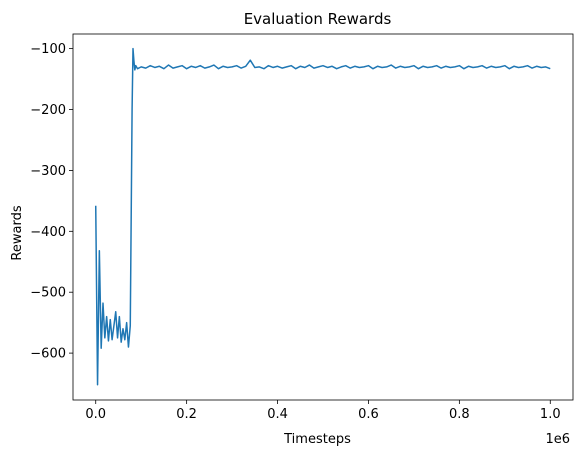 The image size is (583, 455). What do you see at coordinates (186, 414) in the screenshot?
I see `x-tick-label: 0.2` at bounding box center [186, 414].